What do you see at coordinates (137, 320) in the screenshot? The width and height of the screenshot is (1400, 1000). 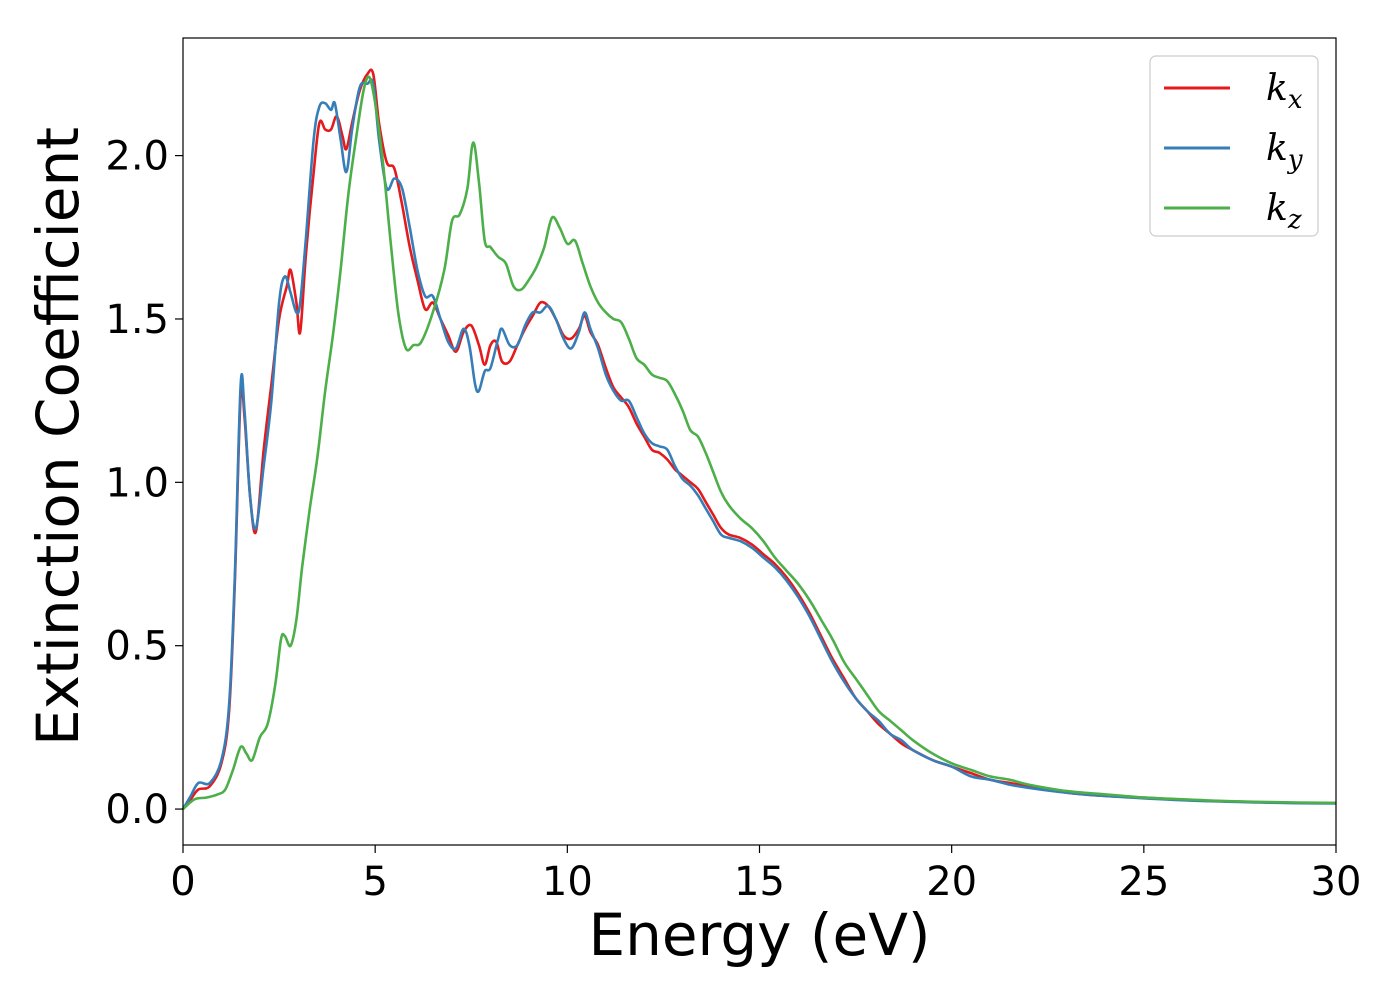 I see `y-tick-label: 1.5` at bounding box center [137, 320].